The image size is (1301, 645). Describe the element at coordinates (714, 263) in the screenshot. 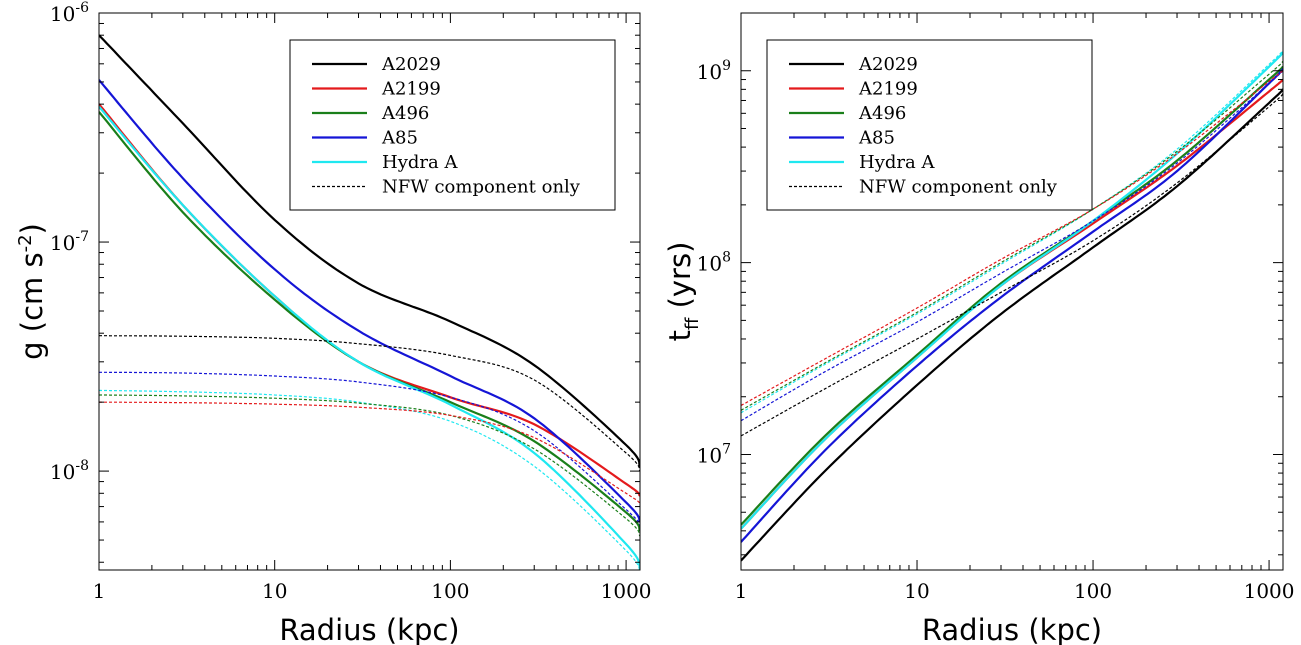

I see `y-tick-label: 10⁸` at that location.